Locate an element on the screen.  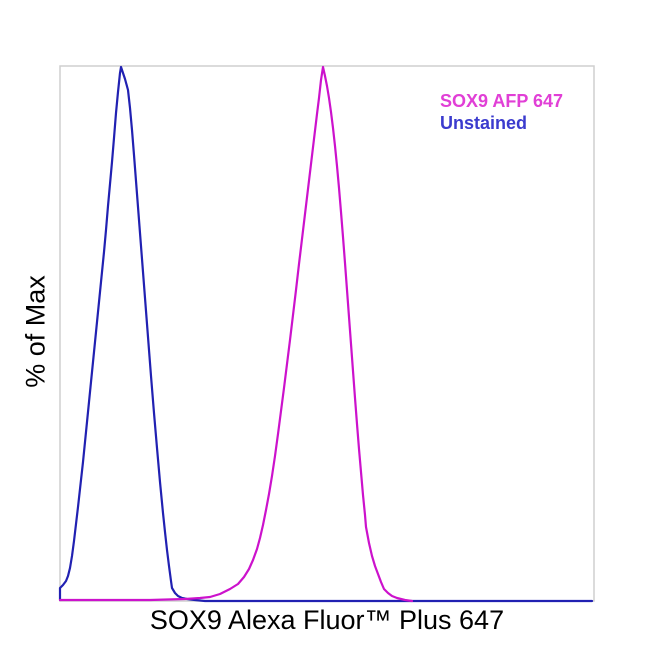
y-axis-label: % of Max is located at coordinates (35, 331).